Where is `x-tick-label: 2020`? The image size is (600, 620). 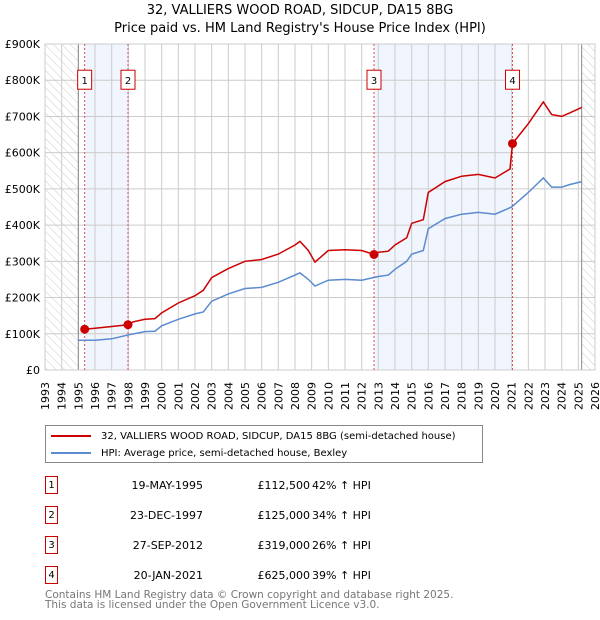 x-tick-label: 2020 is located at coordinates (495, 396).